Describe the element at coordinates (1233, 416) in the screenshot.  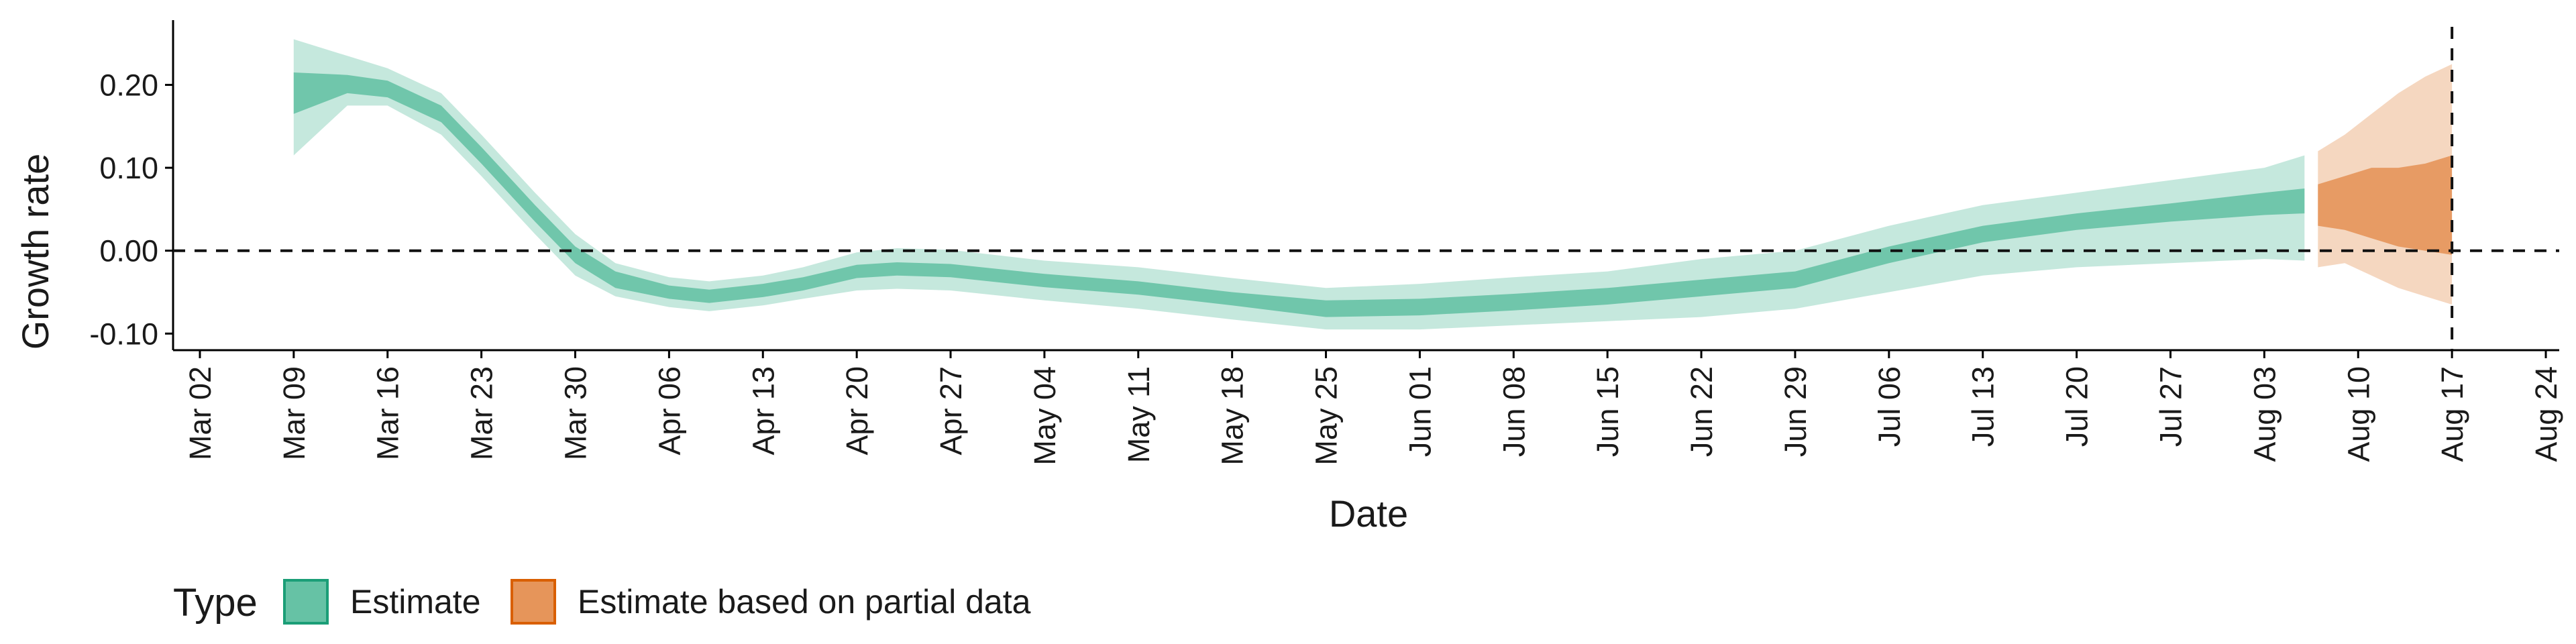
I see `x-tick-label: May 18` at that location.